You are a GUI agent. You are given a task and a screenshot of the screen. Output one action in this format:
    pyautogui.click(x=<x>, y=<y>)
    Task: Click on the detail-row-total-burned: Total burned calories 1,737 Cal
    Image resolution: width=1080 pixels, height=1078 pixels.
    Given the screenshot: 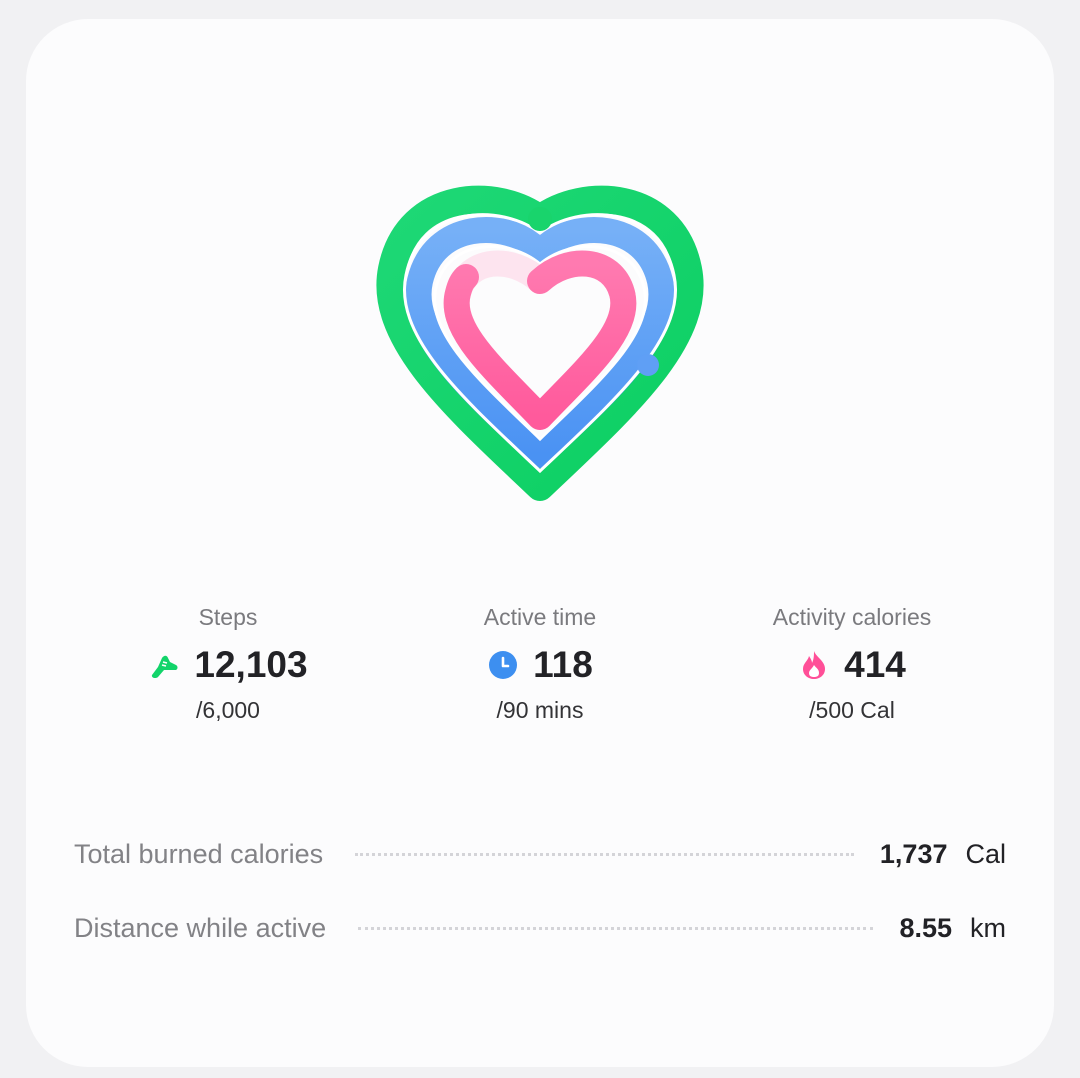 What is the action you would take?
    pyautogui.click(x=540, y=854)
    